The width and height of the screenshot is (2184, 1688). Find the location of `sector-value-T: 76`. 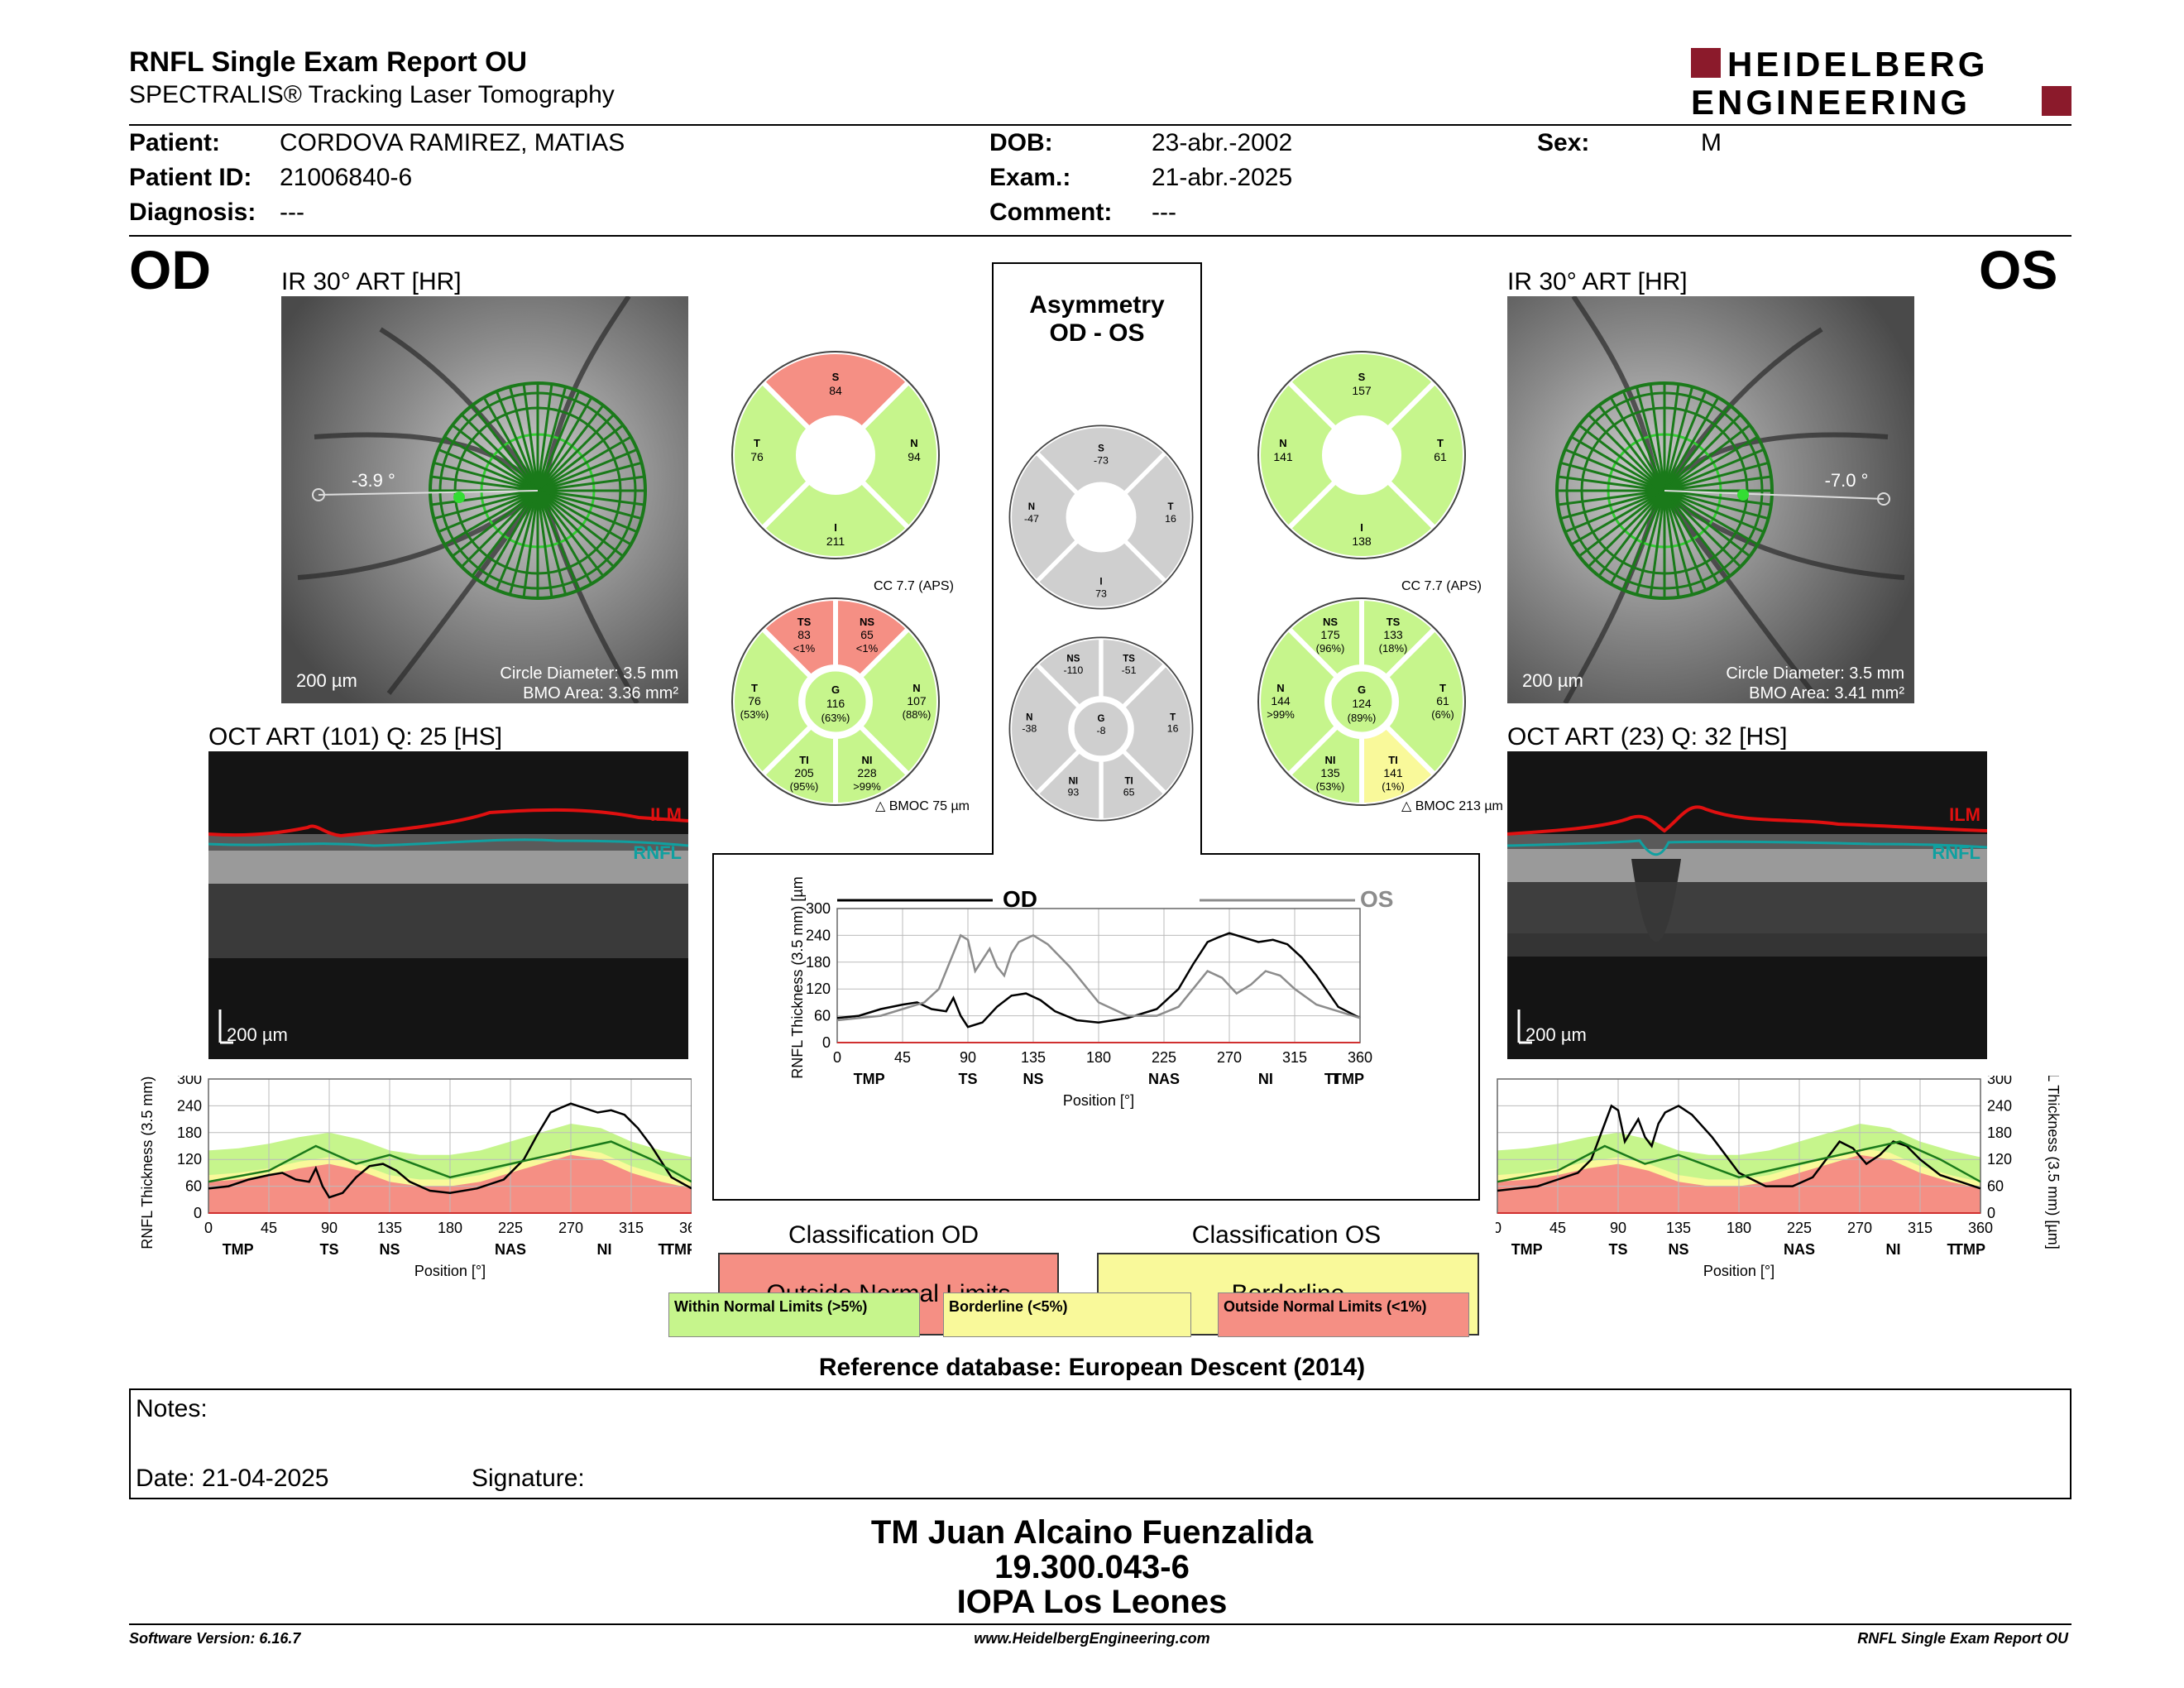

sector-value-T: 76 is located at coordinates (757, 456).